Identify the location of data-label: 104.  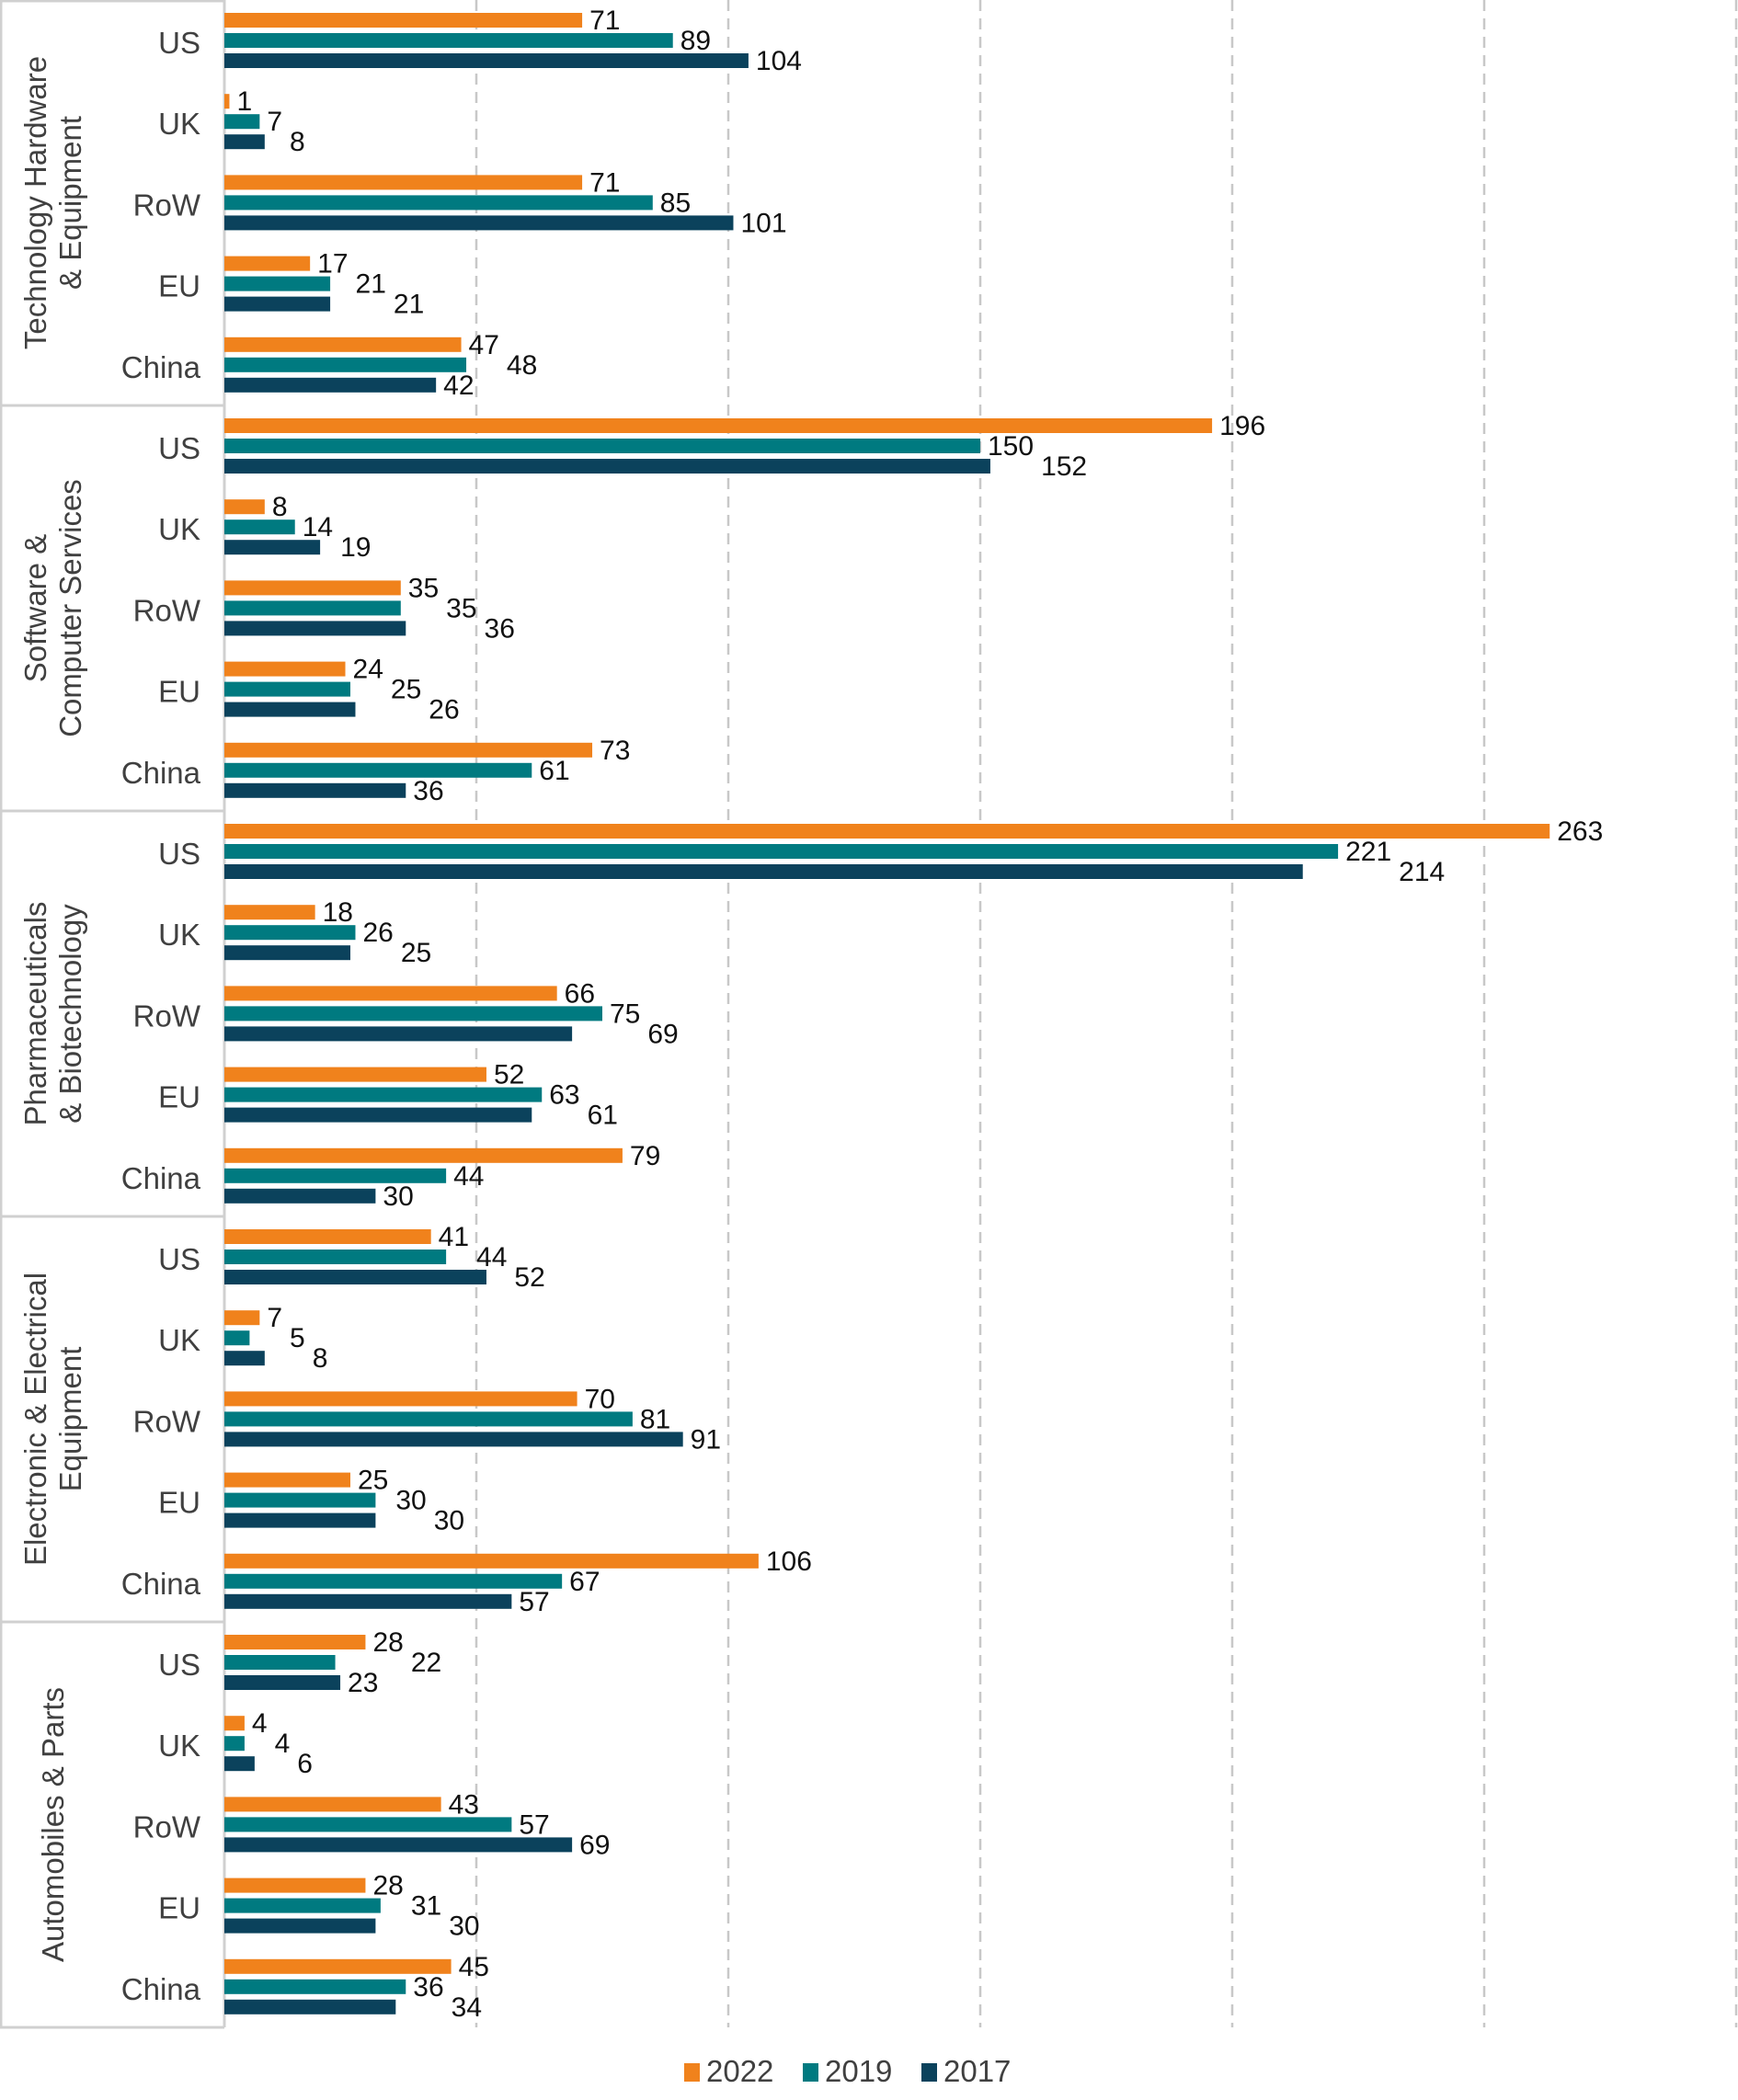
(779, 61).